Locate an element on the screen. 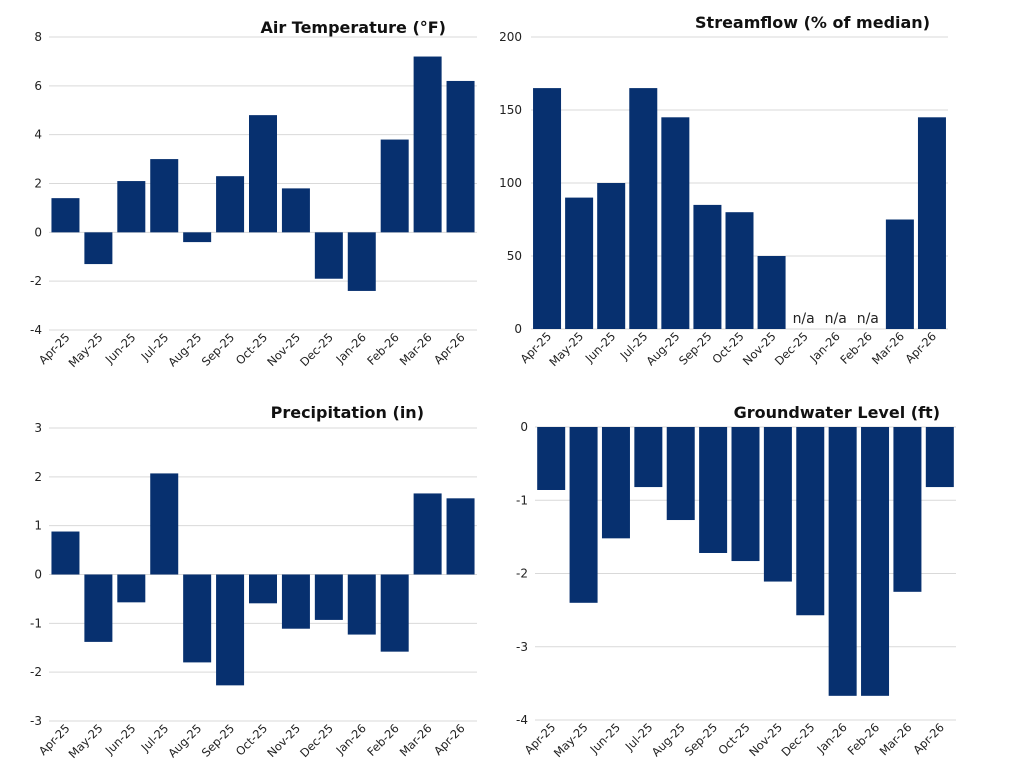 The image size is (1024, 768). precipitation-x-tick-label: Oct-25 is located at coordinates (251, 739).